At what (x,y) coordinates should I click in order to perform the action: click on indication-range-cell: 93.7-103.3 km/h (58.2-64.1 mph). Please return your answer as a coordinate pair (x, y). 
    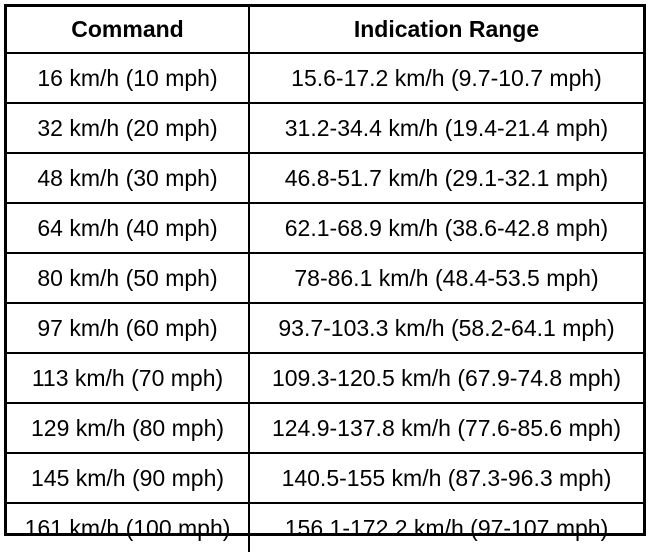
    Looking at the image, I should click on (445, 328).